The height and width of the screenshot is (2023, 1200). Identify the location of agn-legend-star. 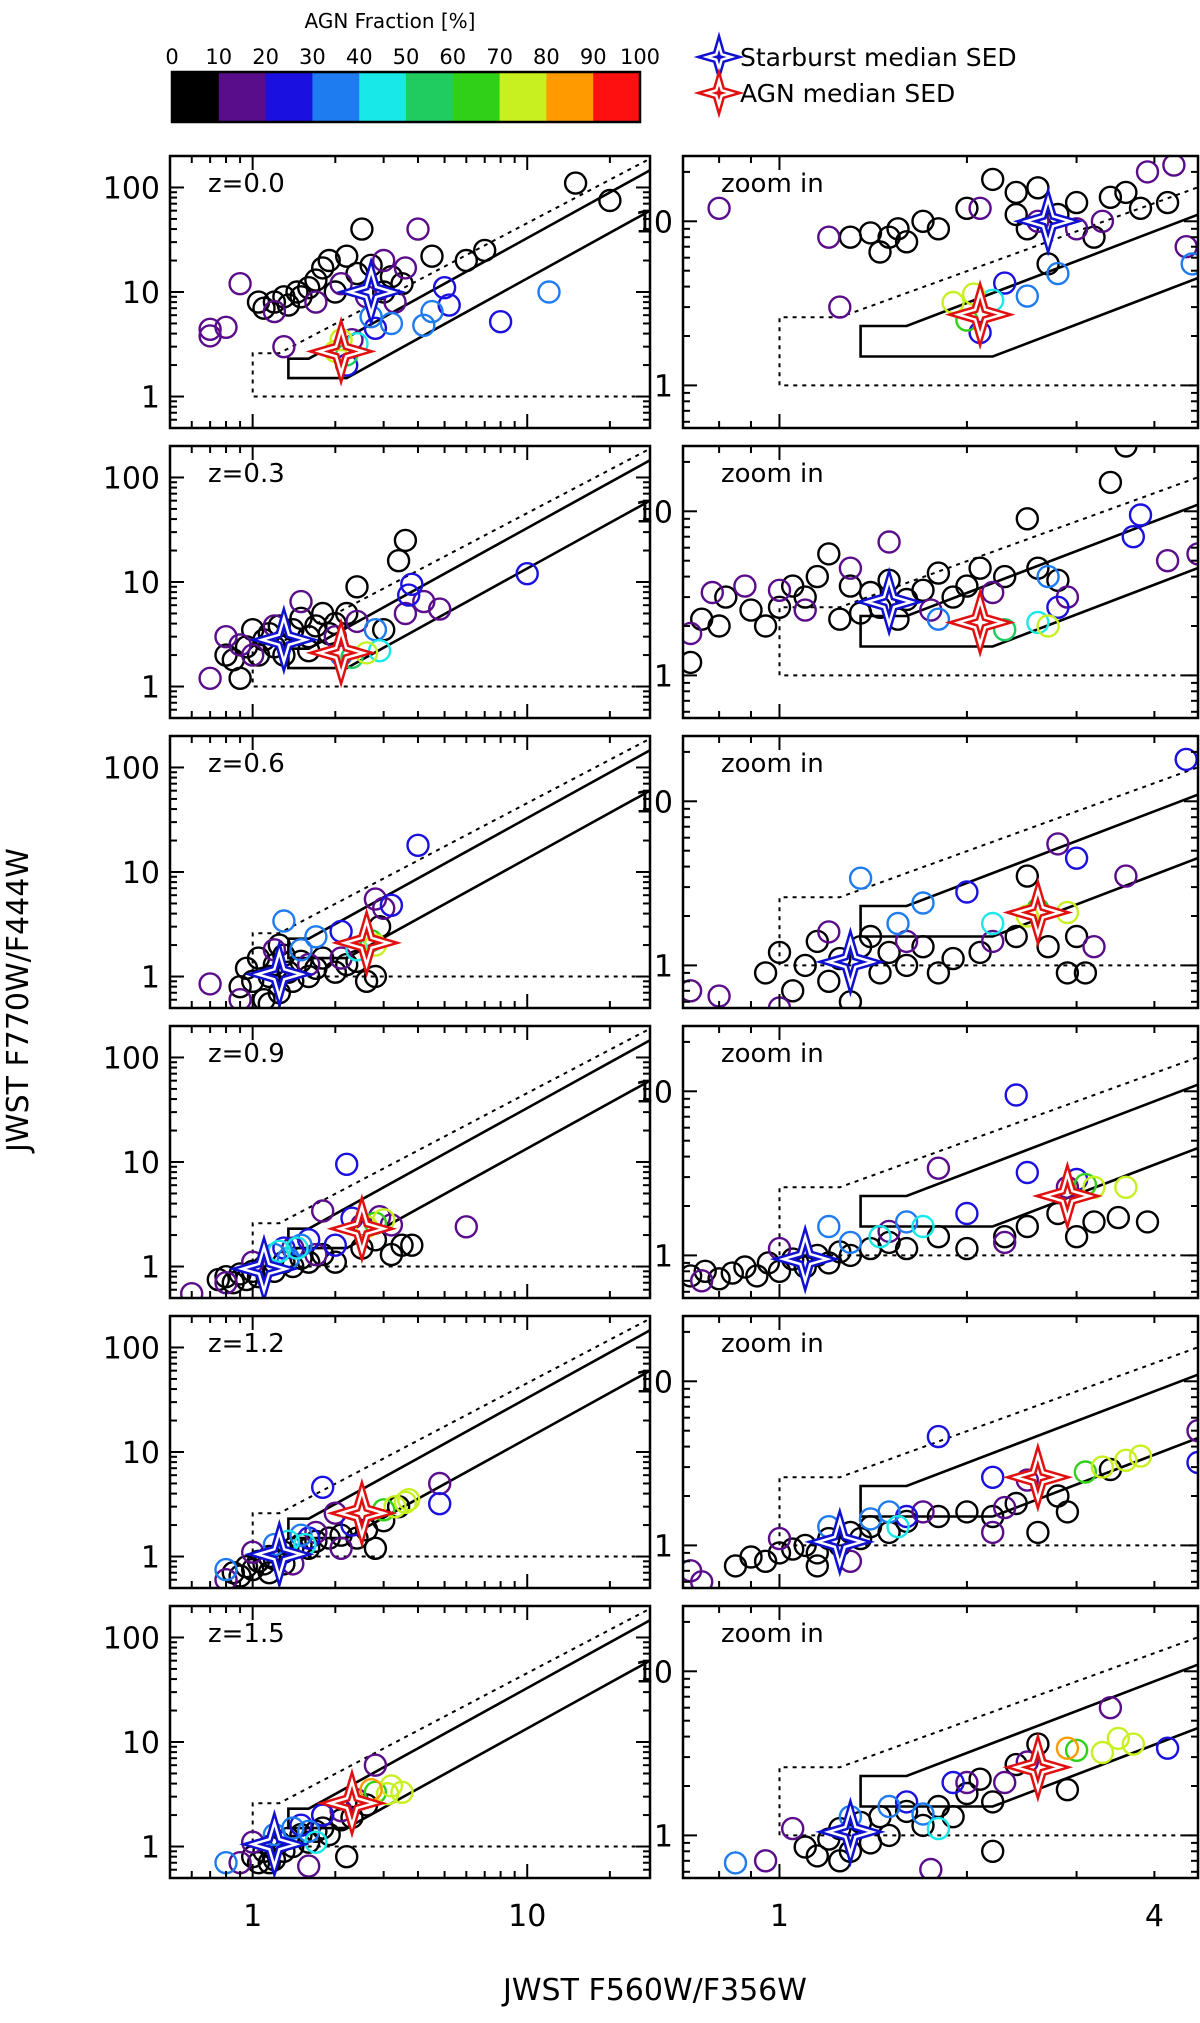
(719, 93).